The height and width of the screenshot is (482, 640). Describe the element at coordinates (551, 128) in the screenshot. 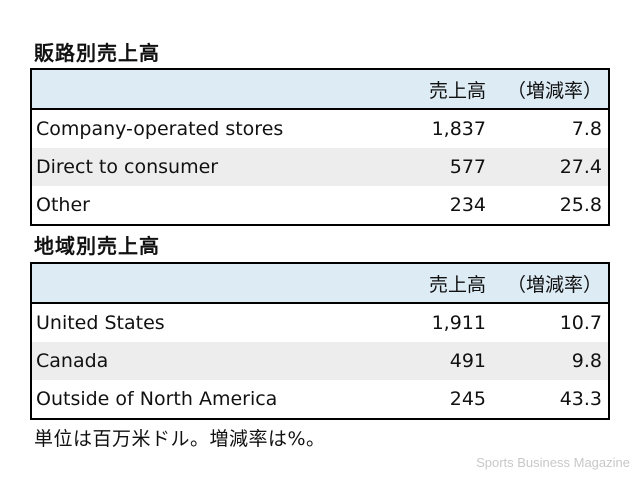

I see `row-rate: 7.8` at that location.